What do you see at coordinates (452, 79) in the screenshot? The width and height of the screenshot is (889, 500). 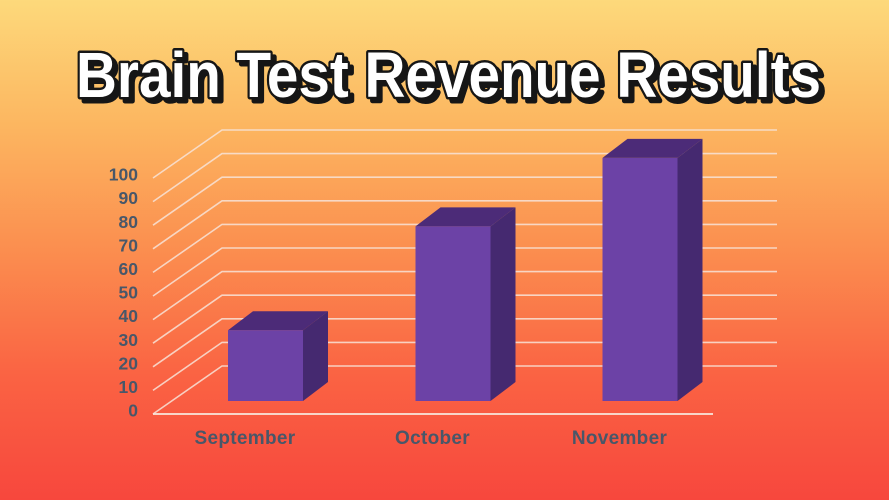 I see `chart-title-shadow: Brain Test Revenue Results` at bounding box center [452, 79].